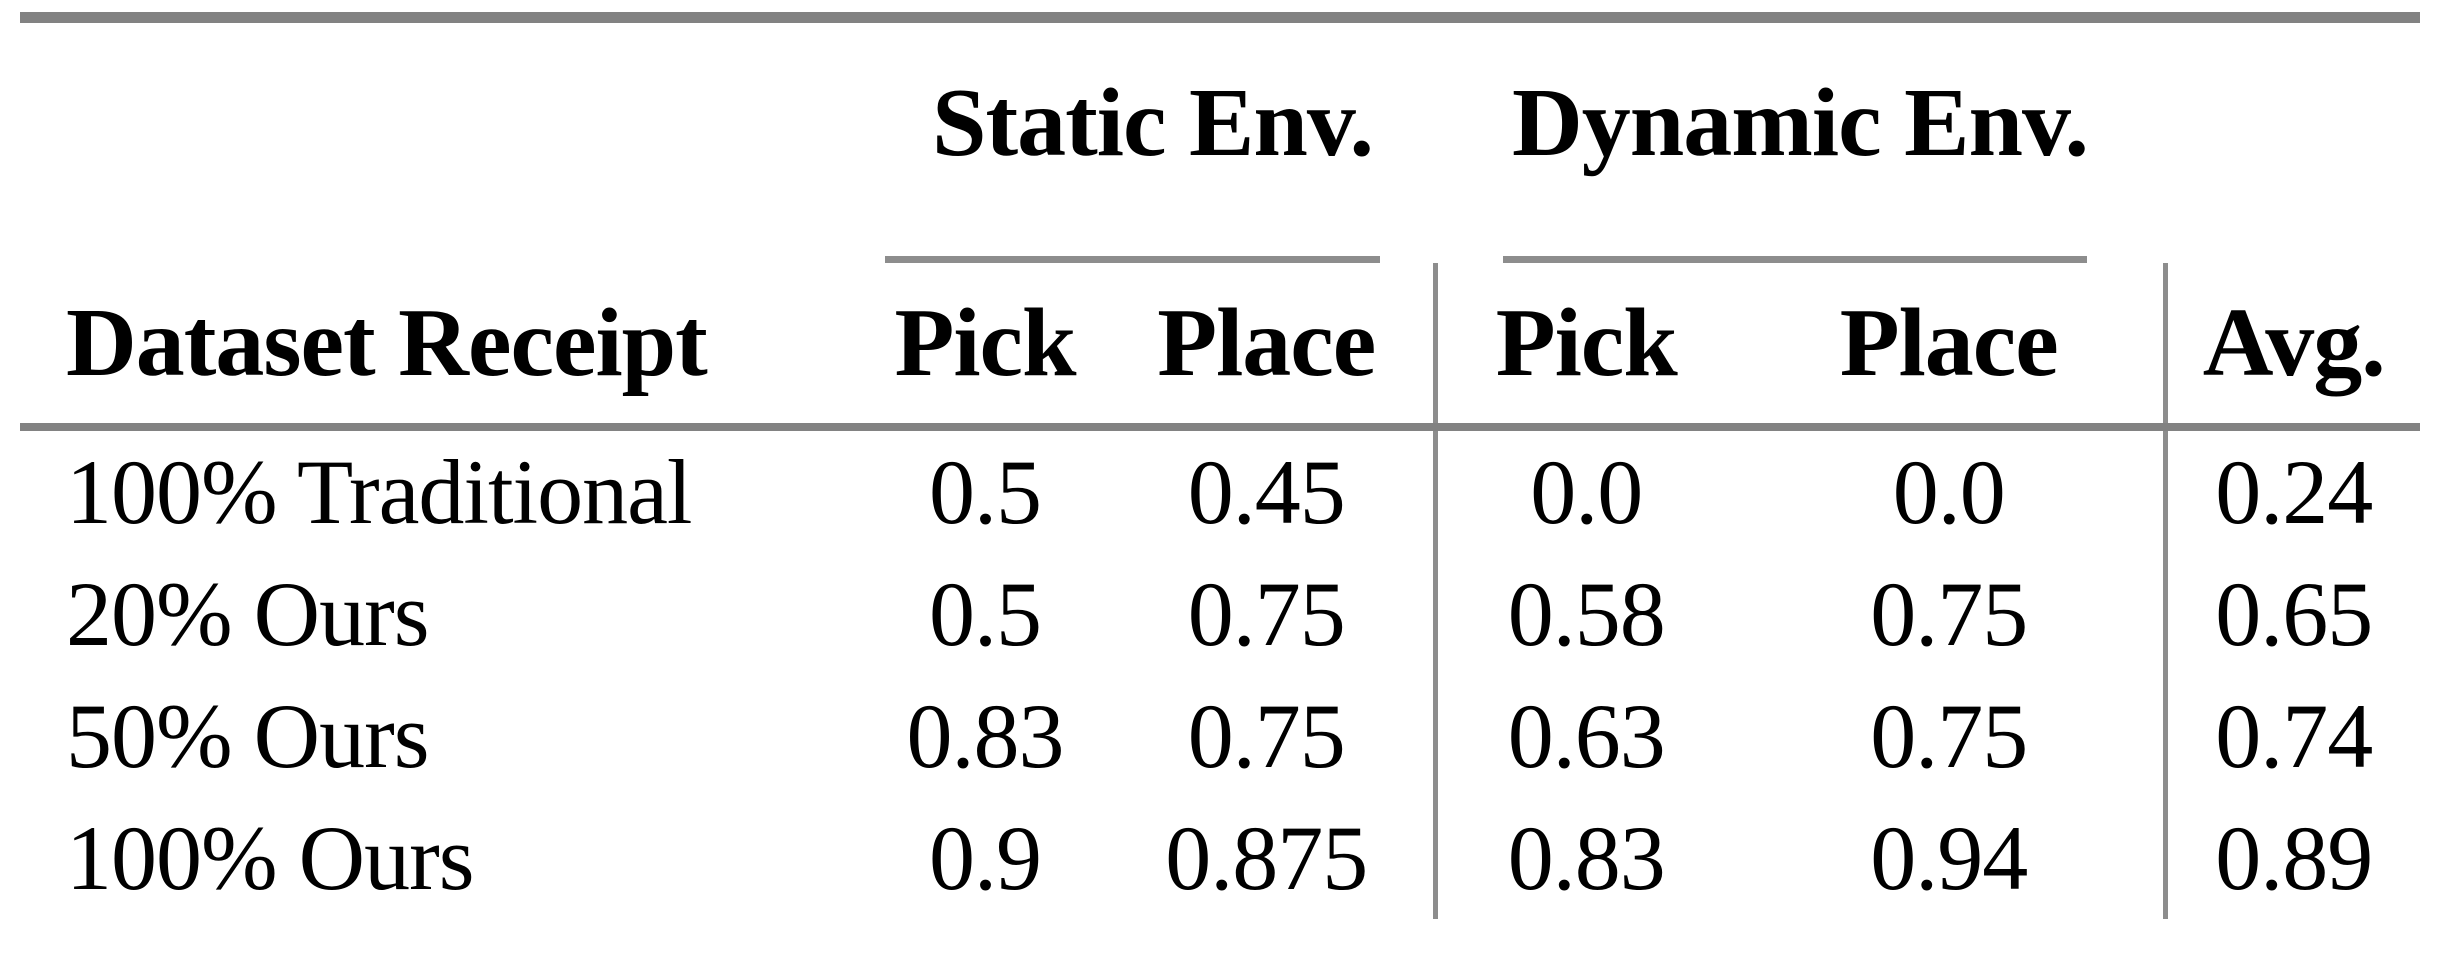 Image resolution: width=2440 pixels, height=966 pixels. I want to click on row-label: 20% Ours, so click(248, 614).